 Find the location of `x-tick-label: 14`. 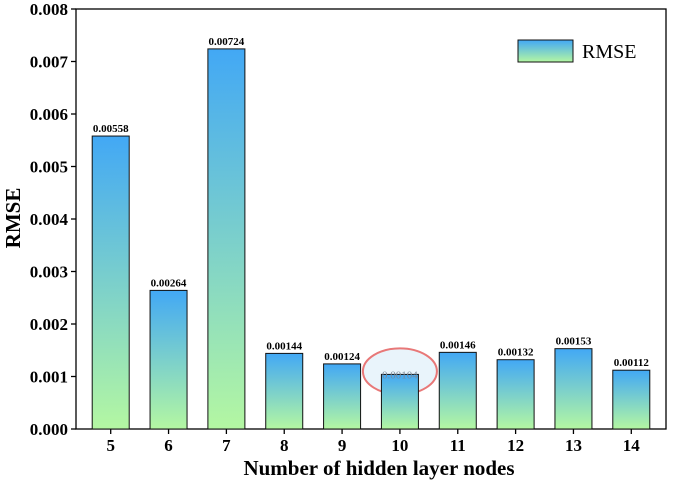

x-tick-label: 14 is located at coordinates (632, 445).